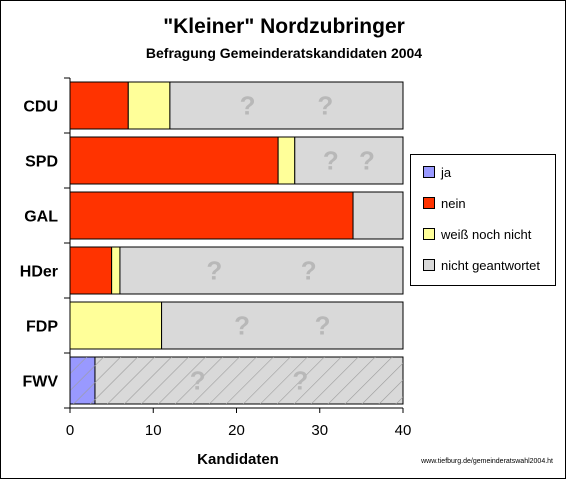  Describe the element at coordinates (41, 162) in the screenshot. I see `category-label-spd: SPD` at that location.